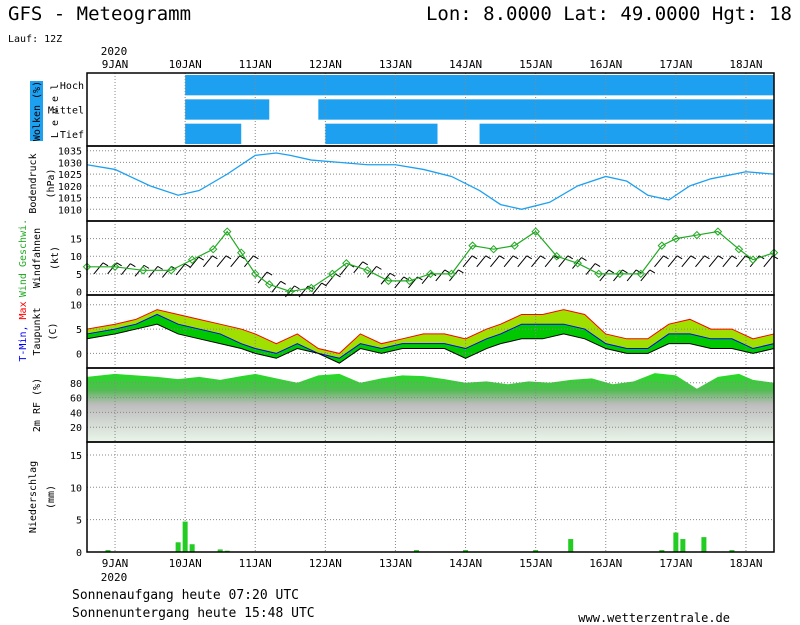 The height and width of the screenshot is (625, 800). Describe the element at coordinates (325, 563) in the screenshot. I see `day-label-bottom-3: 12JAN` at that location.